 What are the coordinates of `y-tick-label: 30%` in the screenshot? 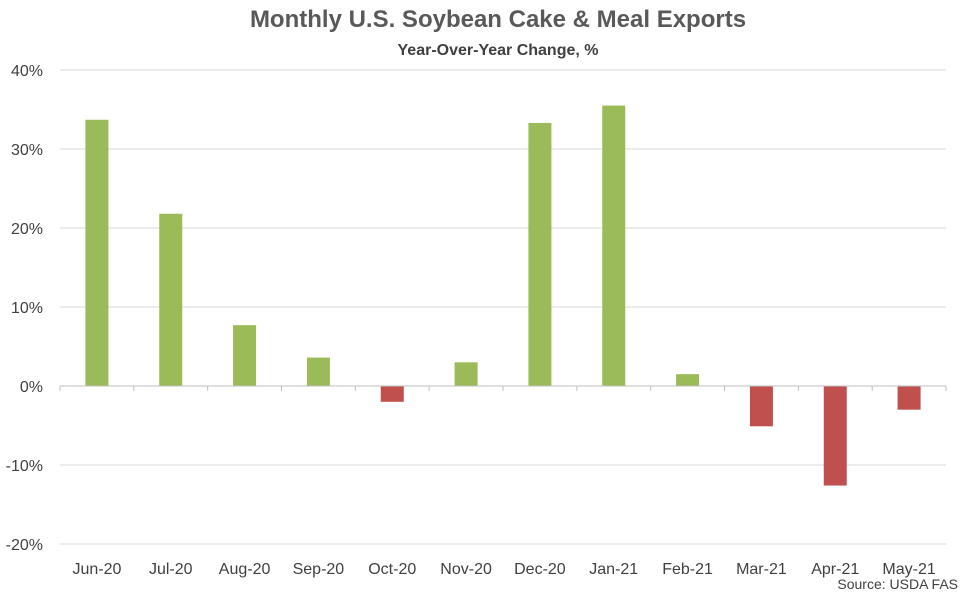 It's located at (27, 150).